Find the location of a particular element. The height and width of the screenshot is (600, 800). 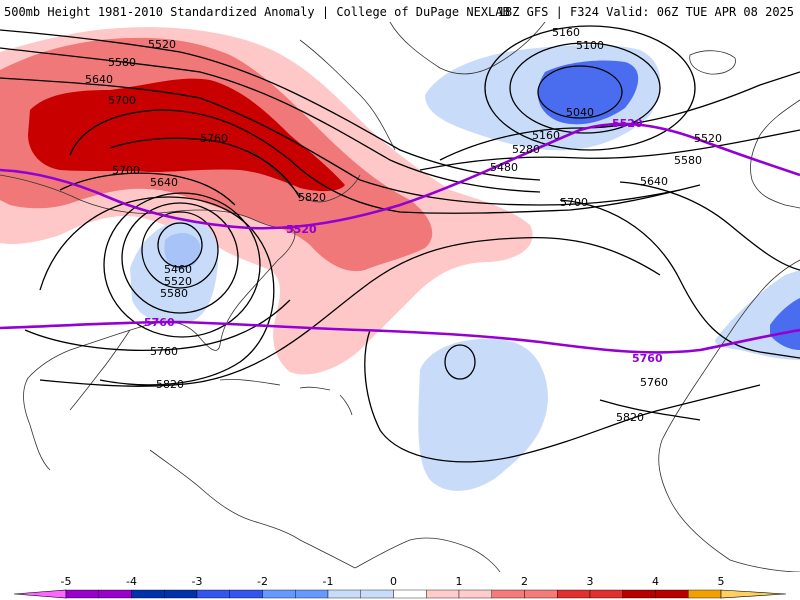

colorbar-tick-label: 1 is located at coordinates (459, 581).